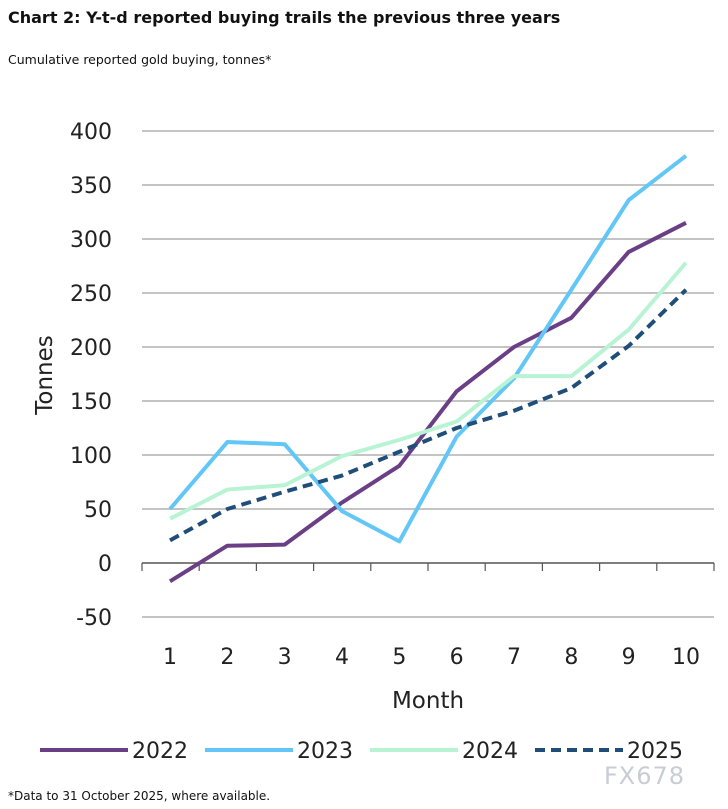 Image resolution: width=728 pixels, height=809 pixels. What do you see at coordinates (571, 657) in the screenshot?
I see `x-tick-label: 8` at bounding box center [571, 657].